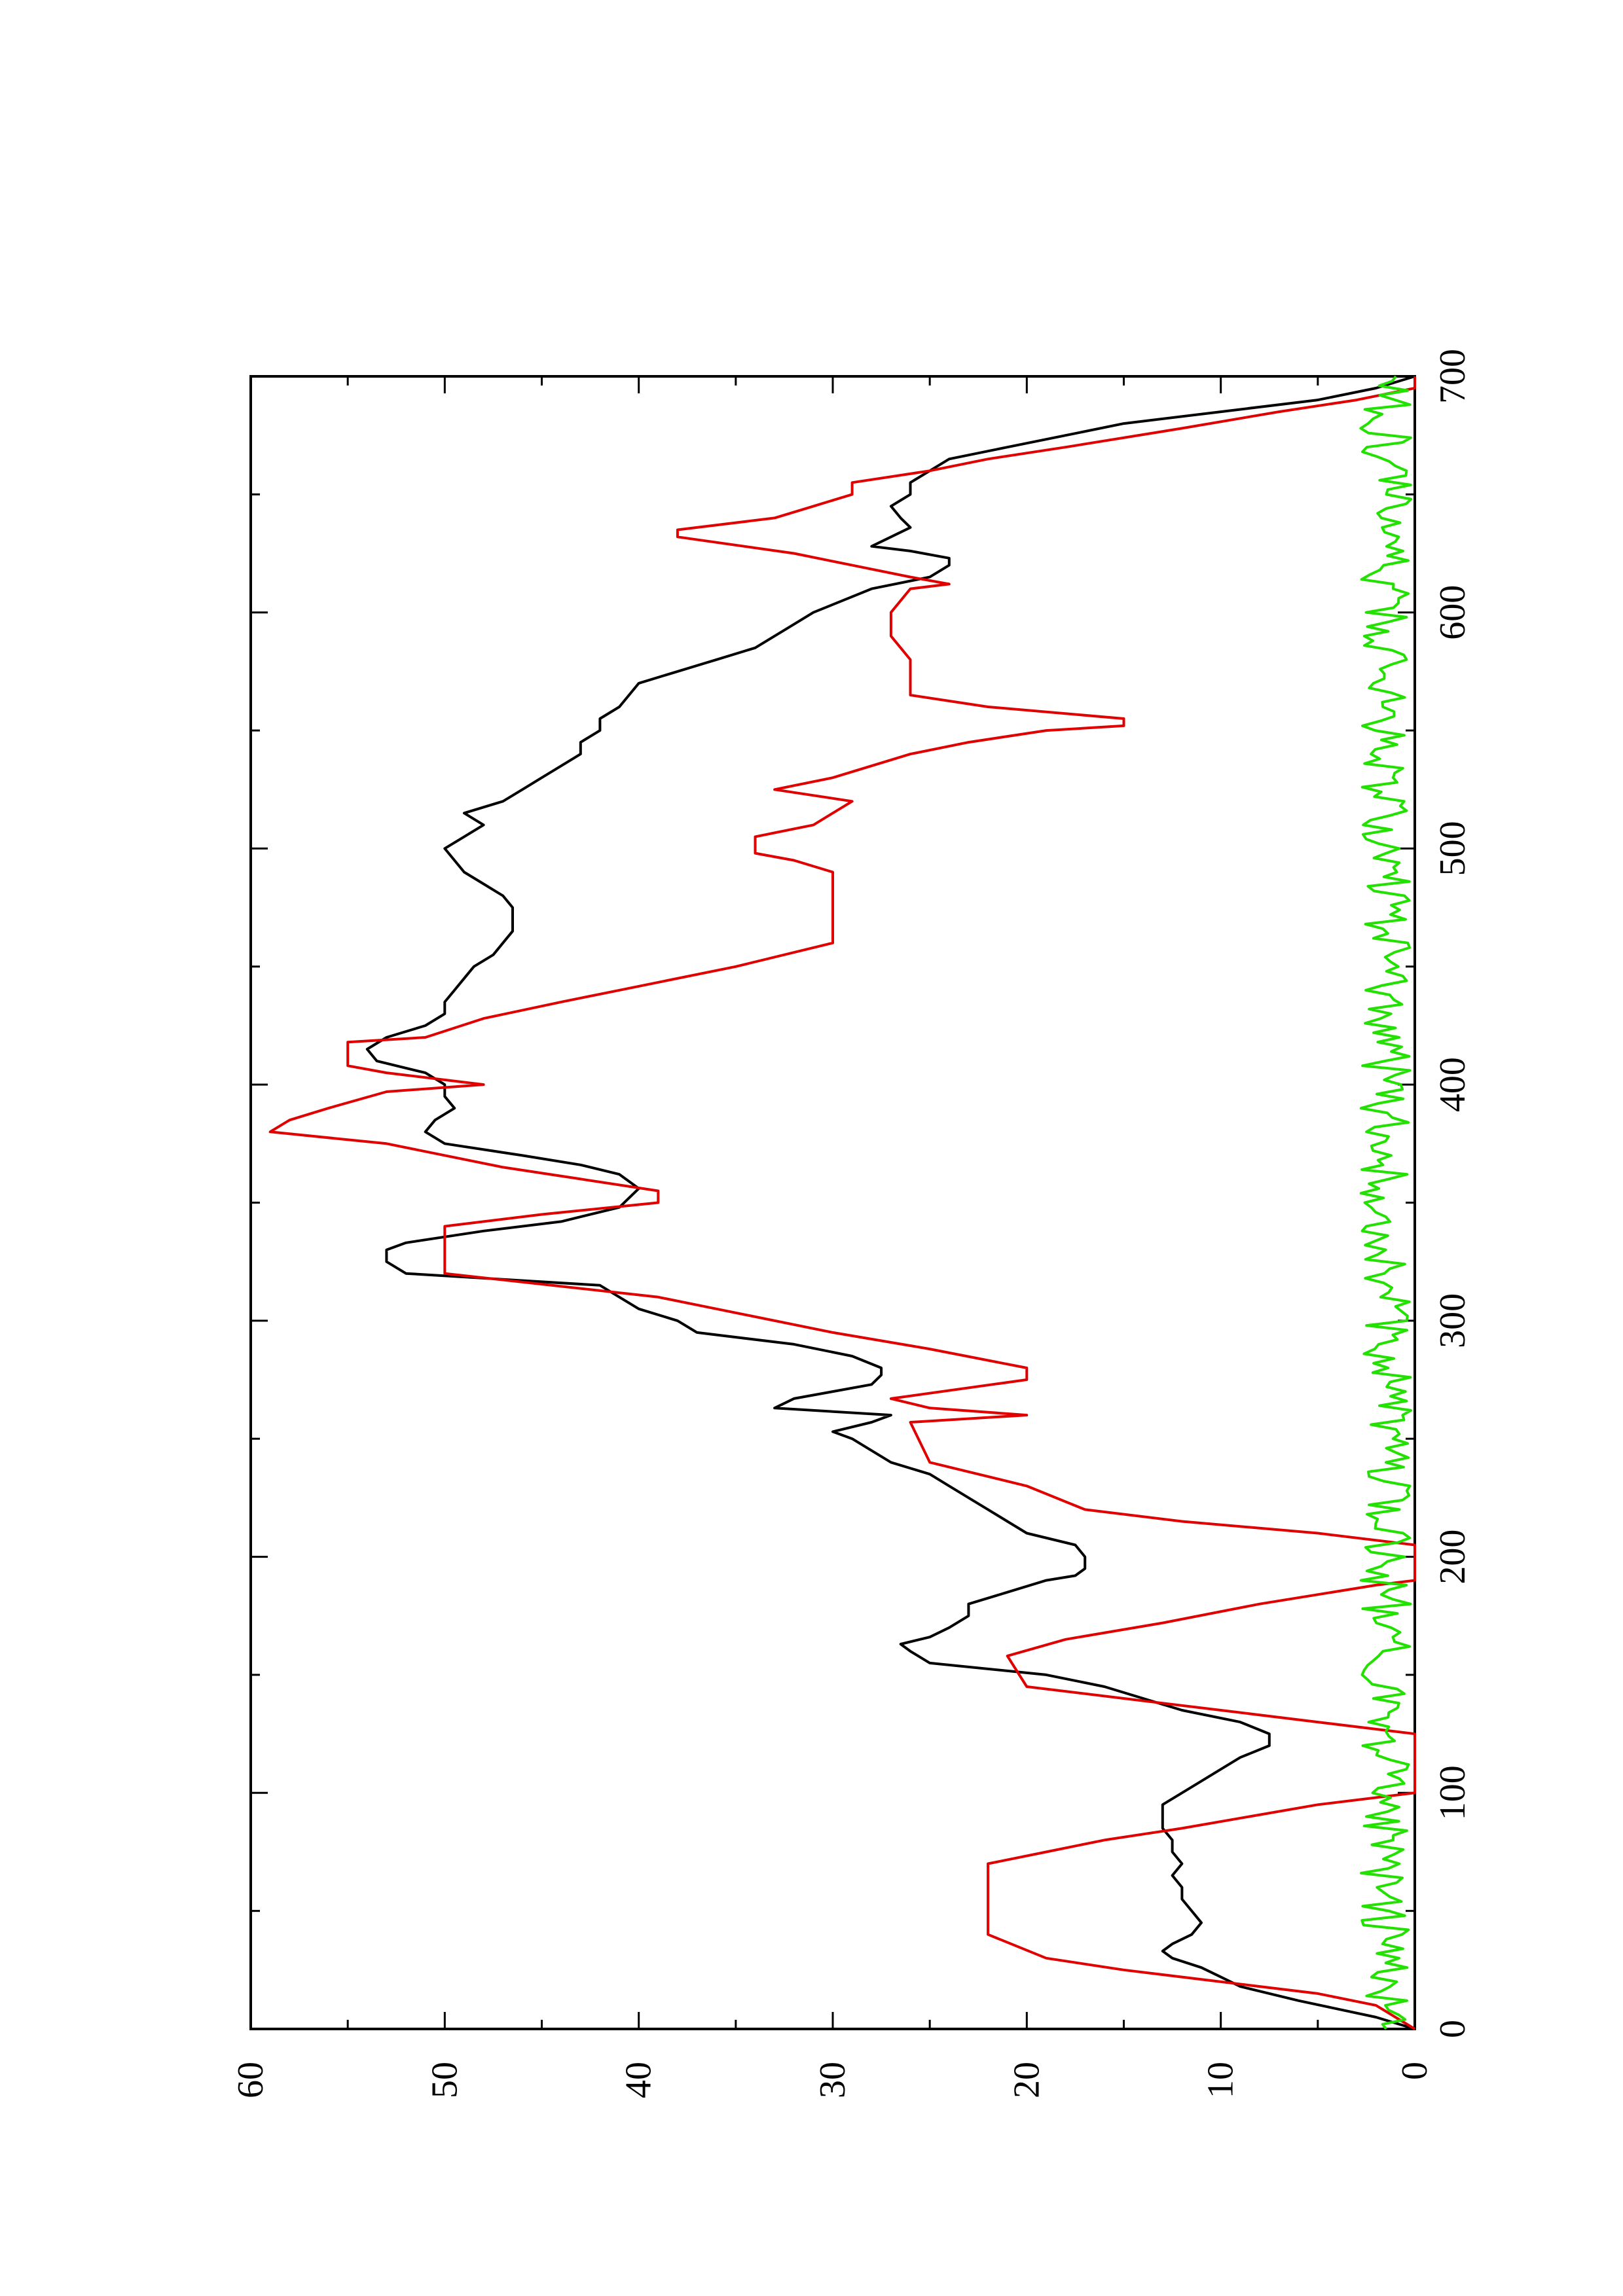 The width and height of the screenshot is (1623, 2296). I want to click on y-tick-label-30: 30, so click(832, 2080).